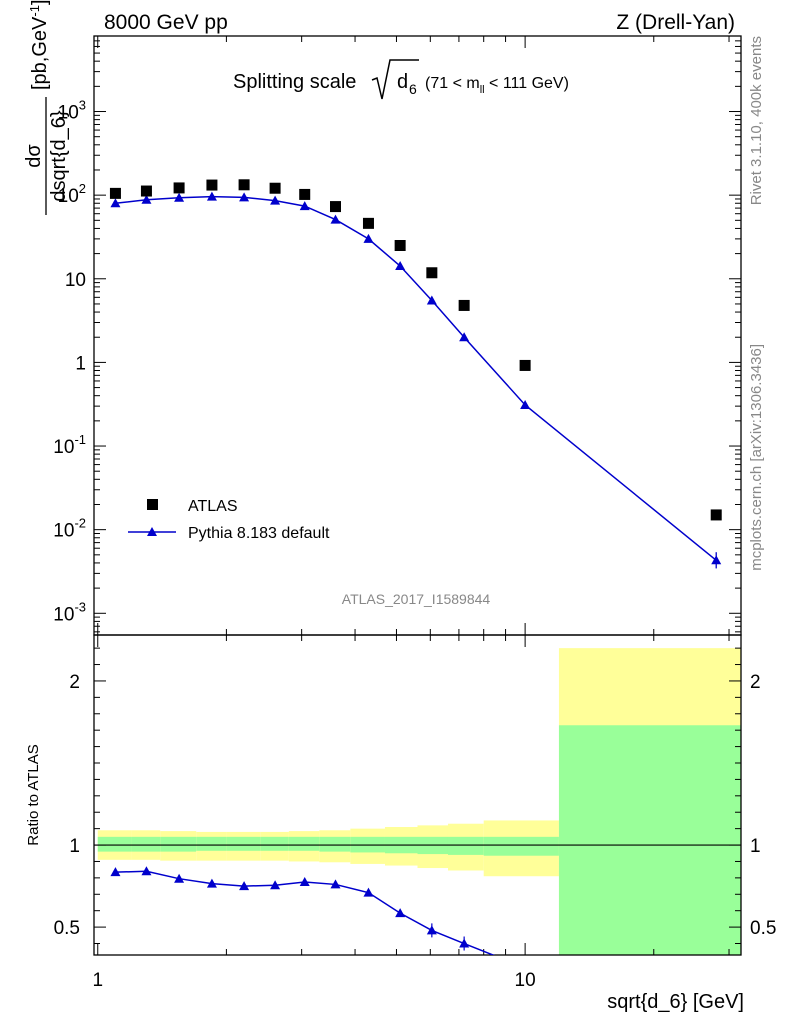 The image size is (786, 1024). I want to click on x-axis-label: sqrt{d_6} [GeV], so click(675, 1002).